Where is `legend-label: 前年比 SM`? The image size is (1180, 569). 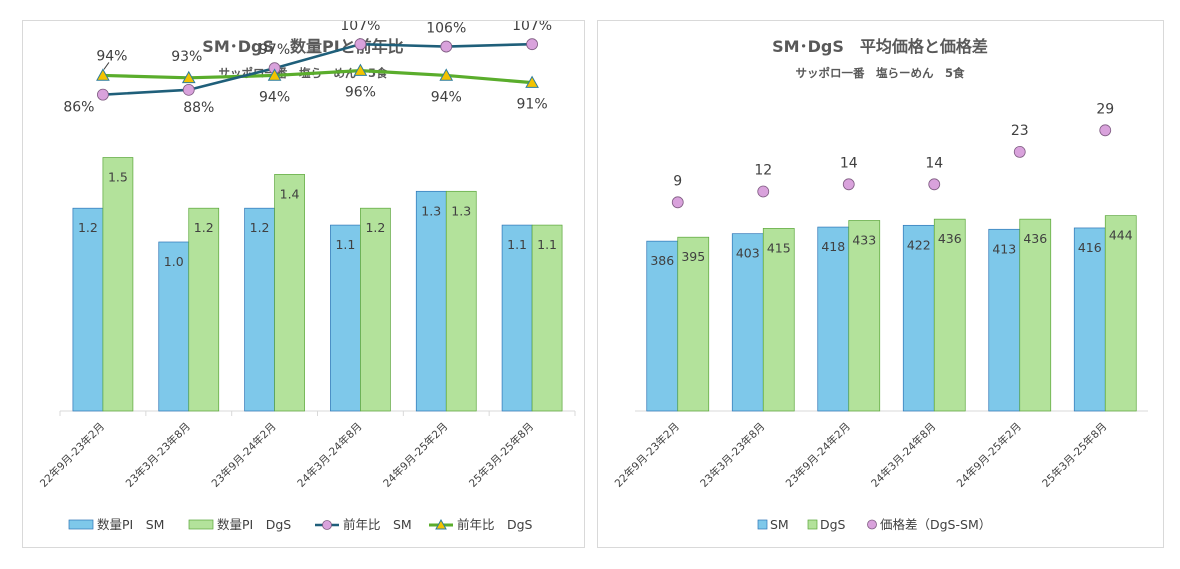
legend-label: 前年比 SM is located at coordinates (377, 524).